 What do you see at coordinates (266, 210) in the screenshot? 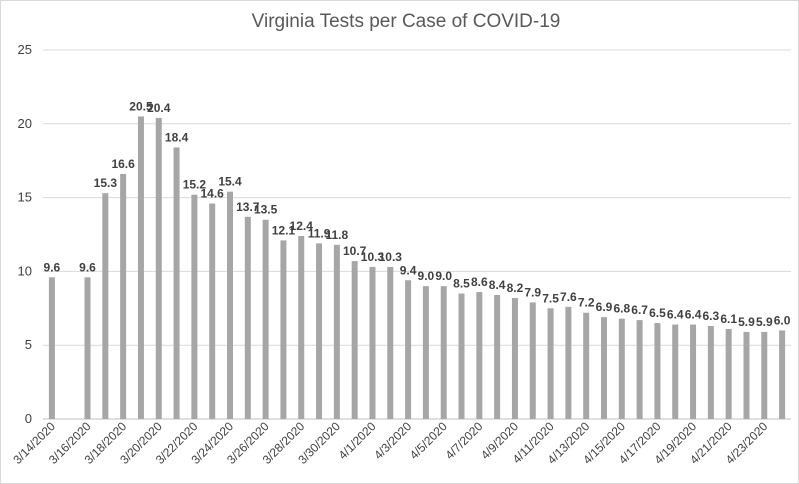
I see `data-label: 13.5` at bounding box center [266, 210].